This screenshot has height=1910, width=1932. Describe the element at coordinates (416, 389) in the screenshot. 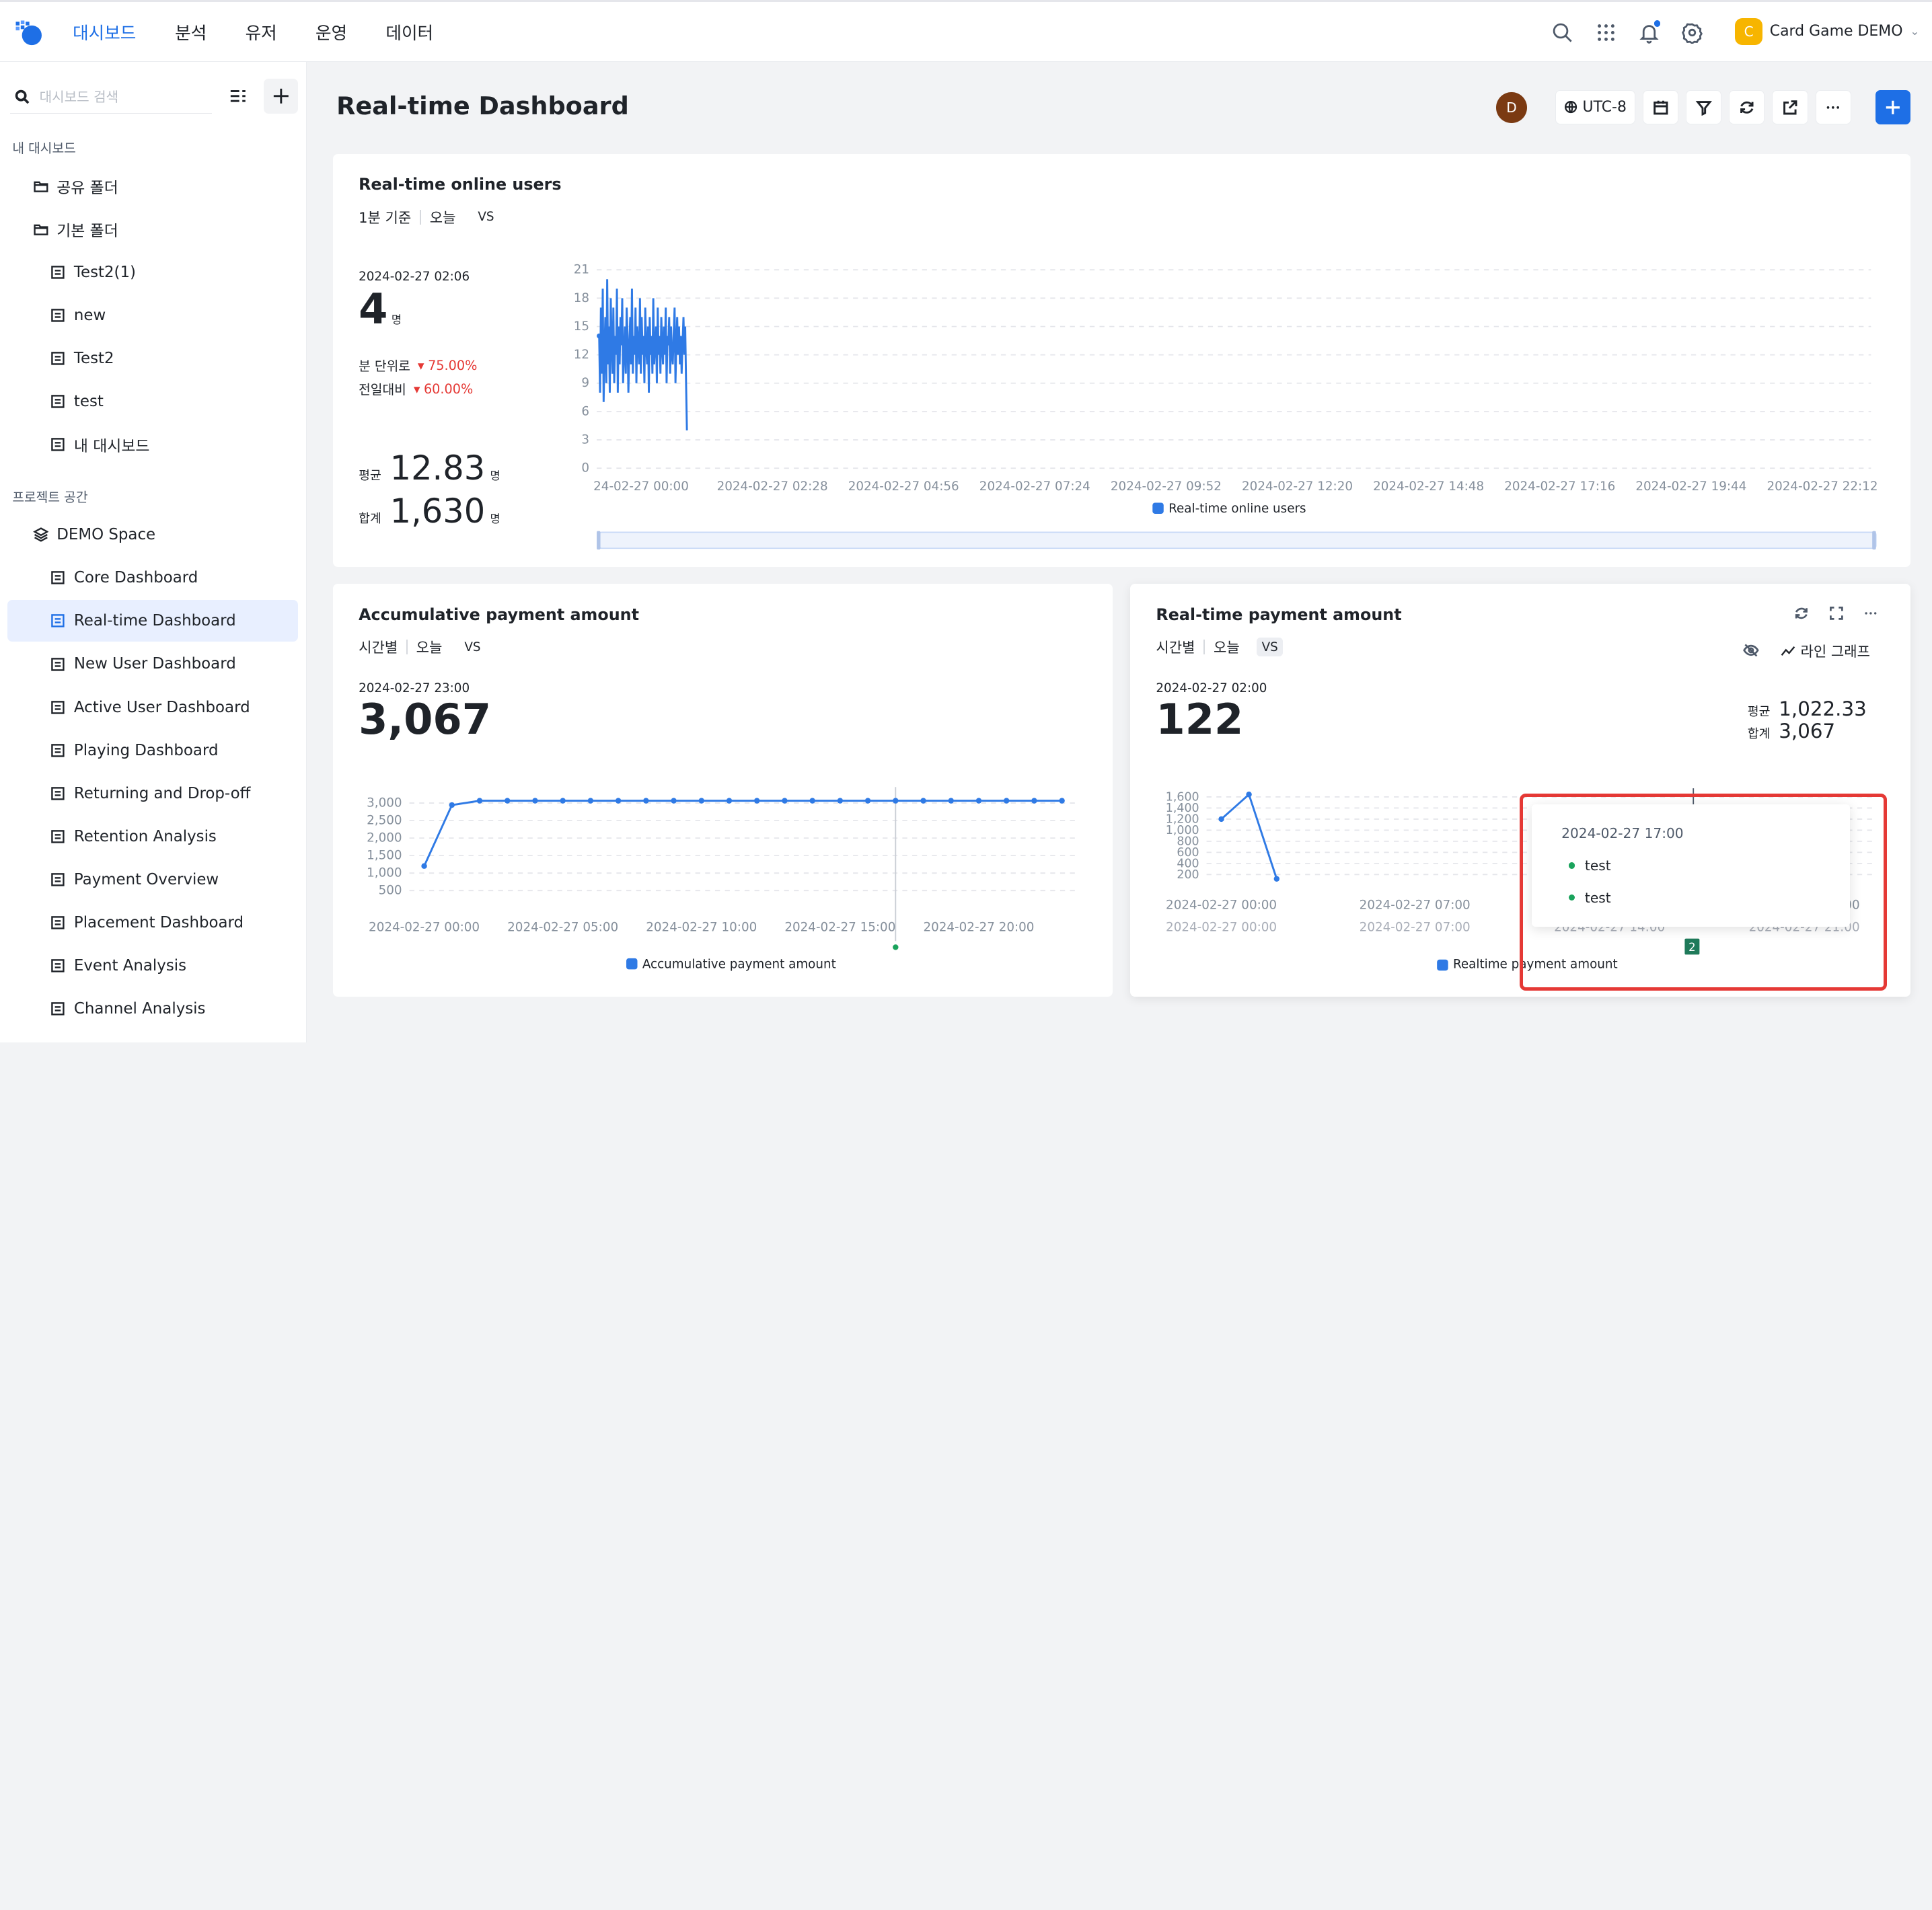

I see `day-comparison: 전일대비 ▾ 60.00%` at that location.